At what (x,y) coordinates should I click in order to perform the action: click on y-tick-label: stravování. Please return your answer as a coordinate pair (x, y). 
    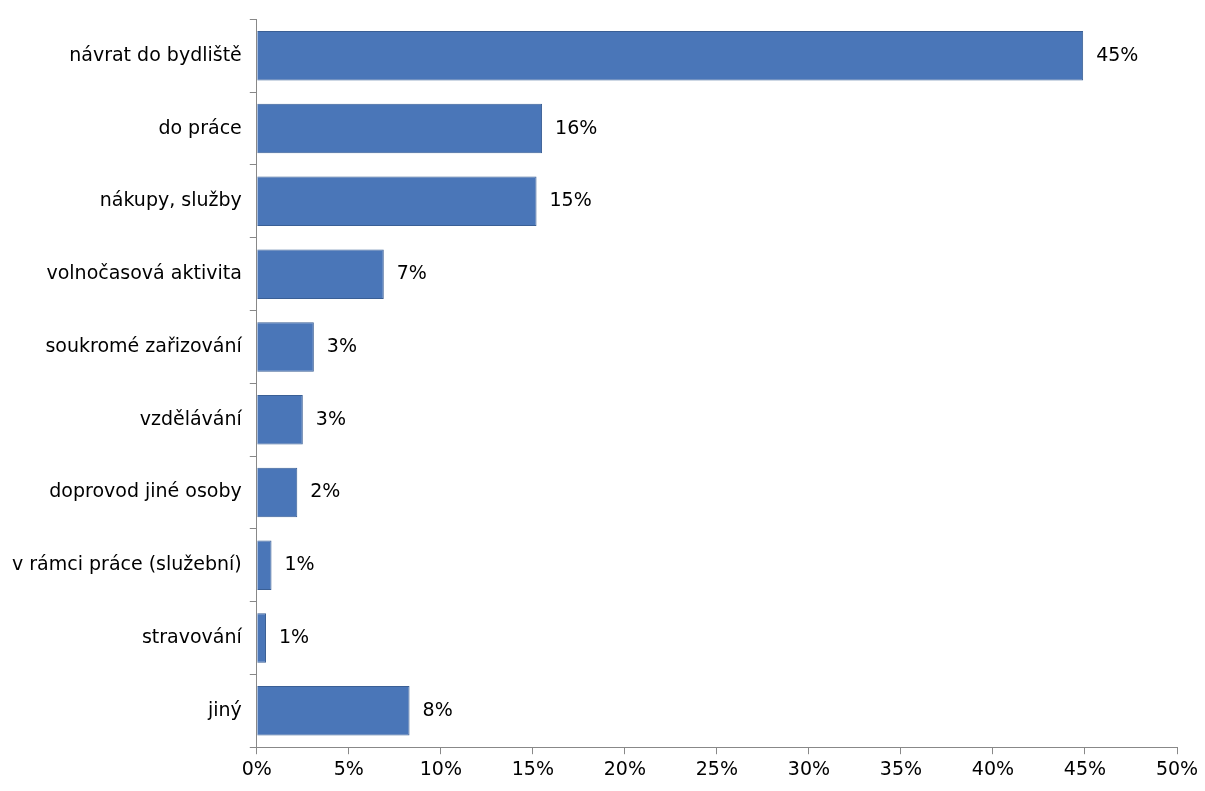
    Looking at the image, I should click on (192, 635).